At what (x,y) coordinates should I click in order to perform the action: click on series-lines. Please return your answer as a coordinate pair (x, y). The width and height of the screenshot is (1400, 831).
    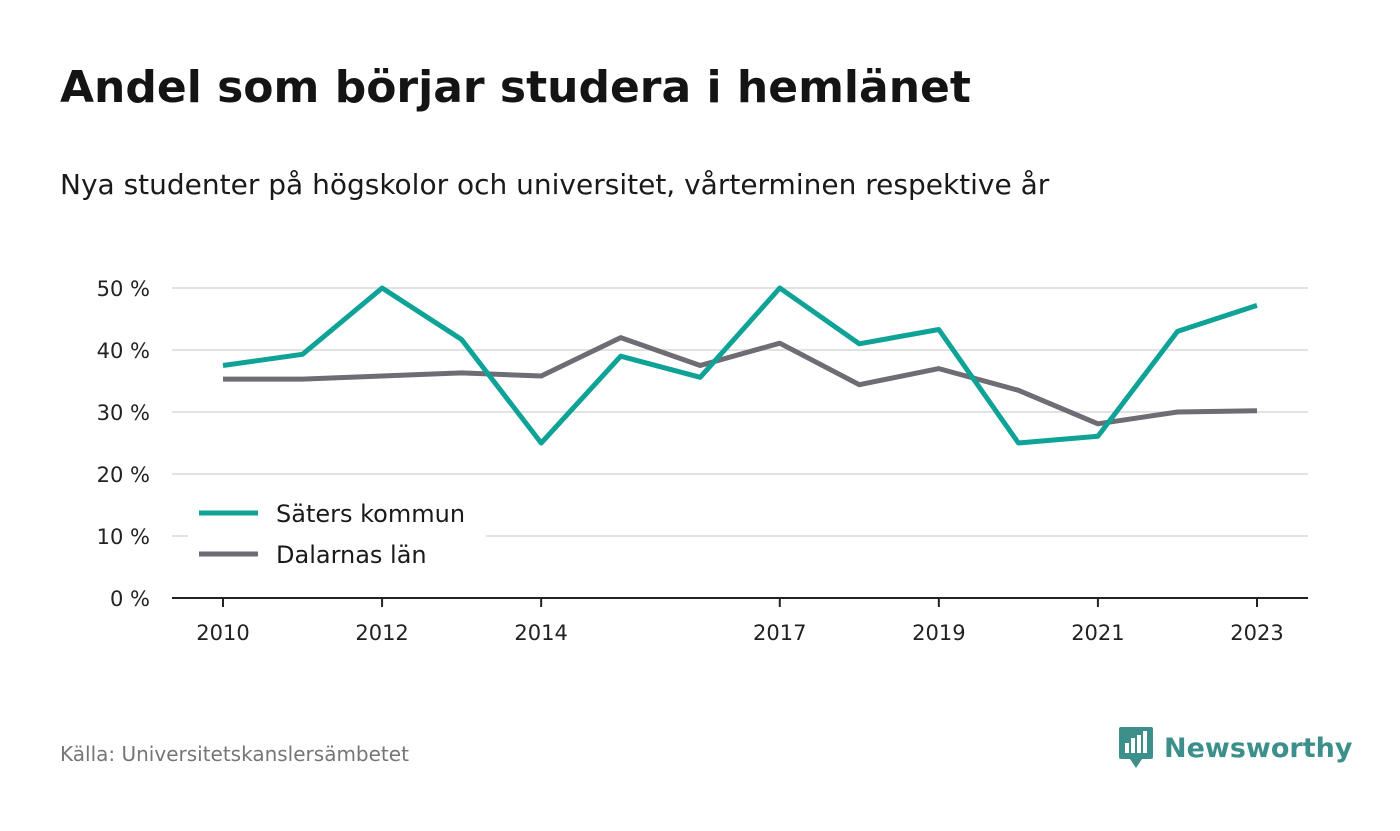
    Looking at the image, I should click on (740, 365).